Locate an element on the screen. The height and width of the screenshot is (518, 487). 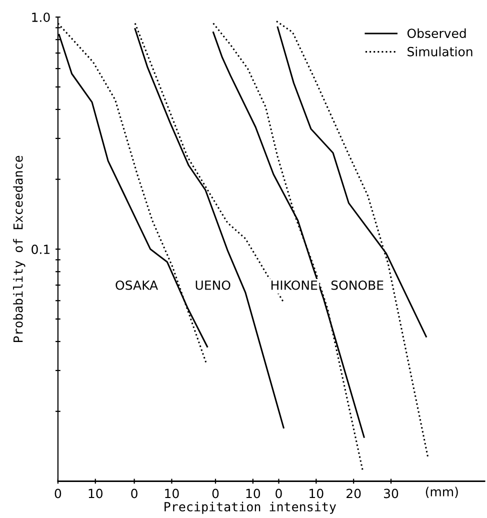
x-axis-title: Precipitation intensity is located at coordinates (250, 508).